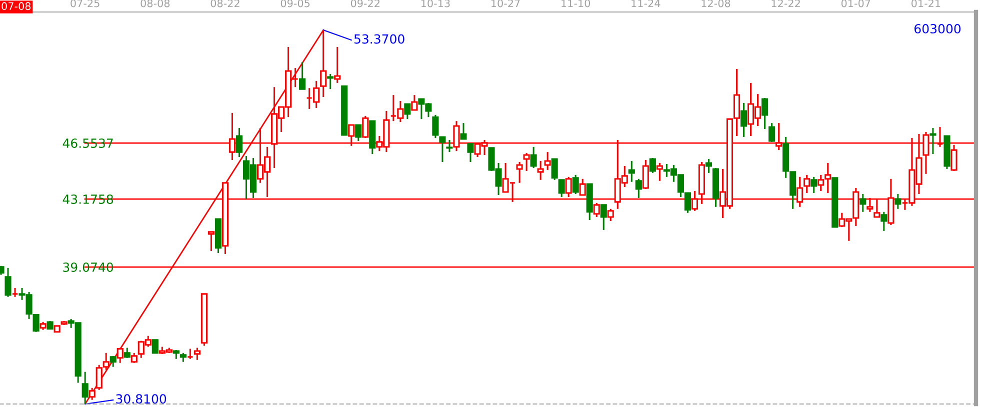  Describe the element at coordinates (87, 143) in the screenshot. I see `y-tick-label: 46.5537` at that location.